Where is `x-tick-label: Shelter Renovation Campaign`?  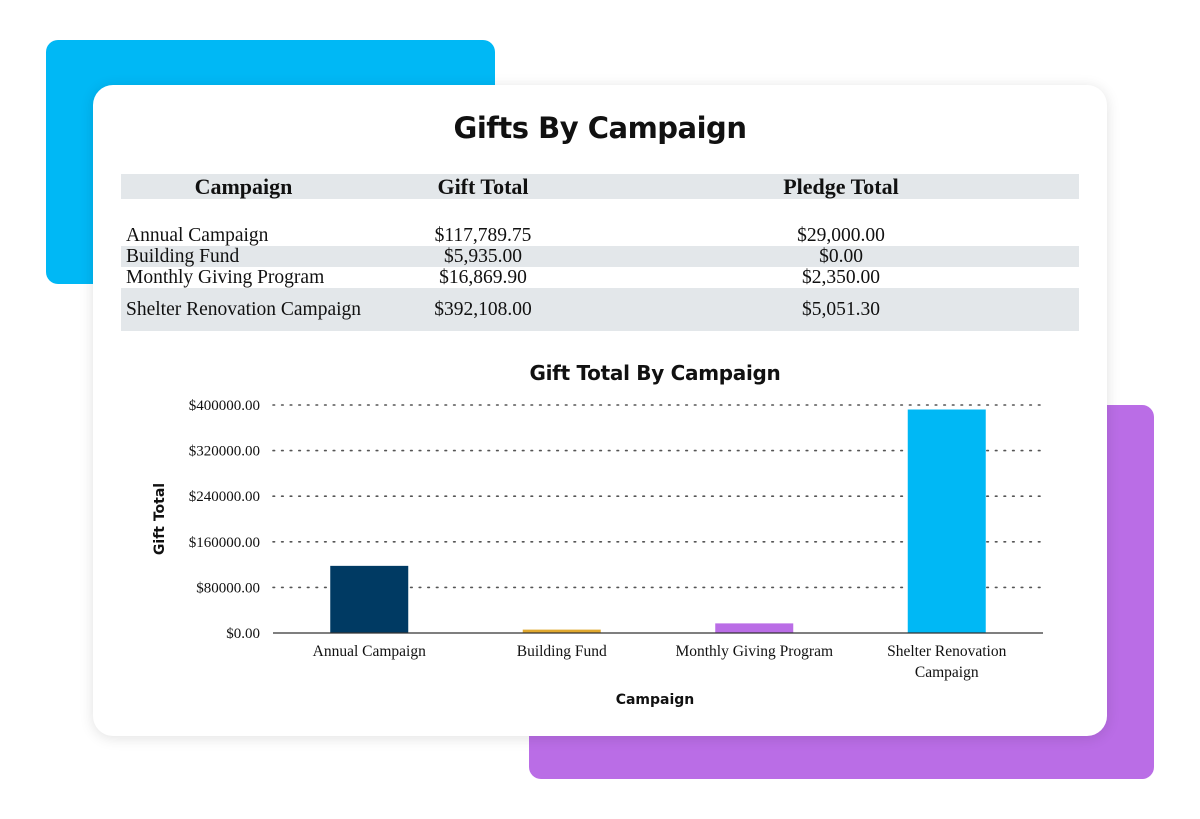
x-tick-label: Shelter Renovation Campaign is located at coordinates (946, 662).